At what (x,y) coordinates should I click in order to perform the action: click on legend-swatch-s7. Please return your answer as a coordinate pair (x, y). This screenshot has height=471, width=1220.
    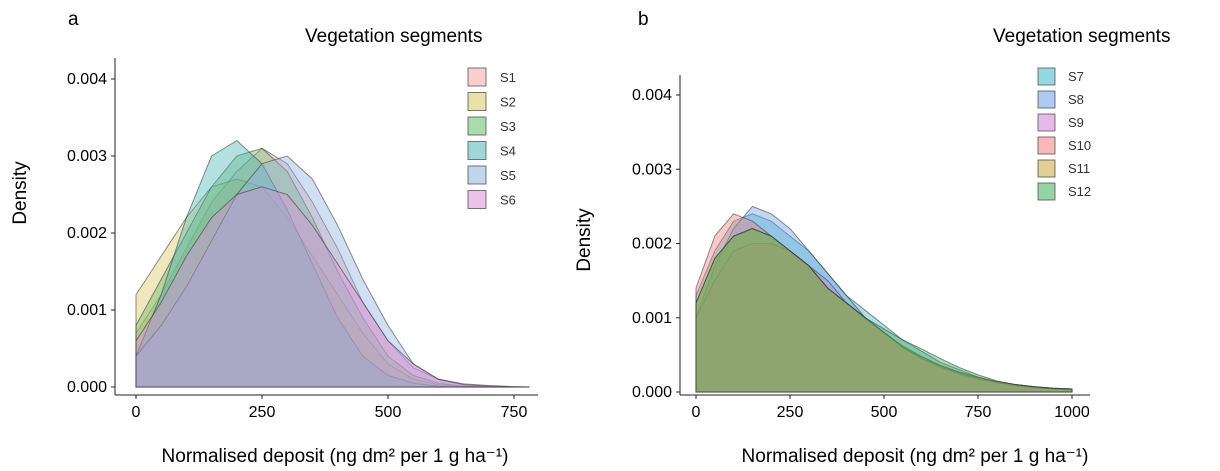
    Looking at the image, I should click on (1046, 76).